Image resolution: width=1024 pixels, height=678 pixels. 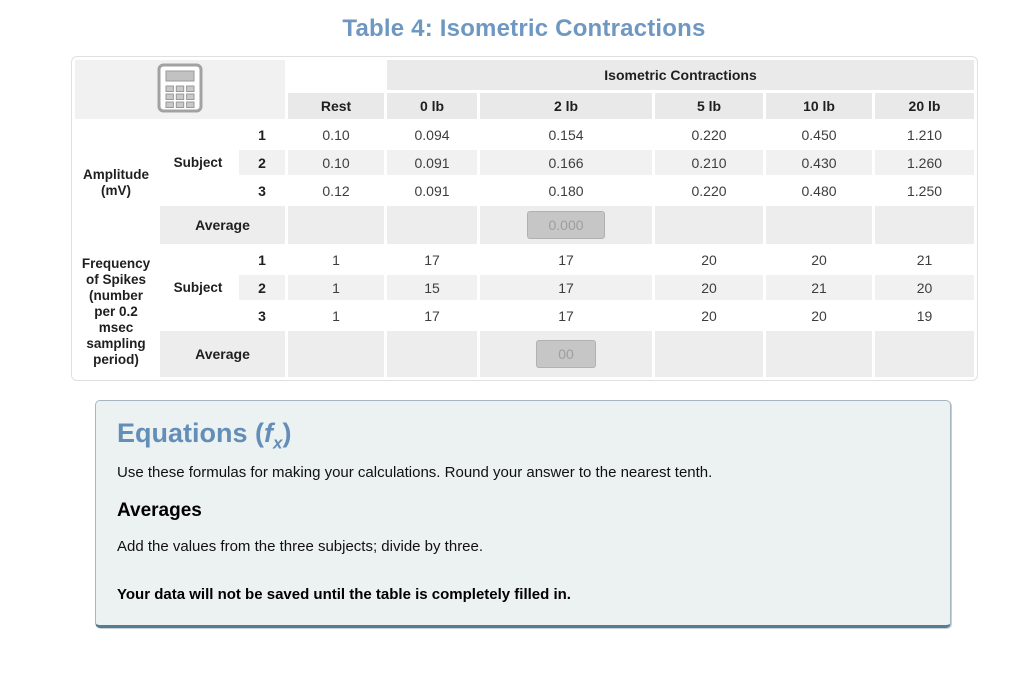 I want to click on col-header-2-lb: 2 lb, so click(x=566, y=106).